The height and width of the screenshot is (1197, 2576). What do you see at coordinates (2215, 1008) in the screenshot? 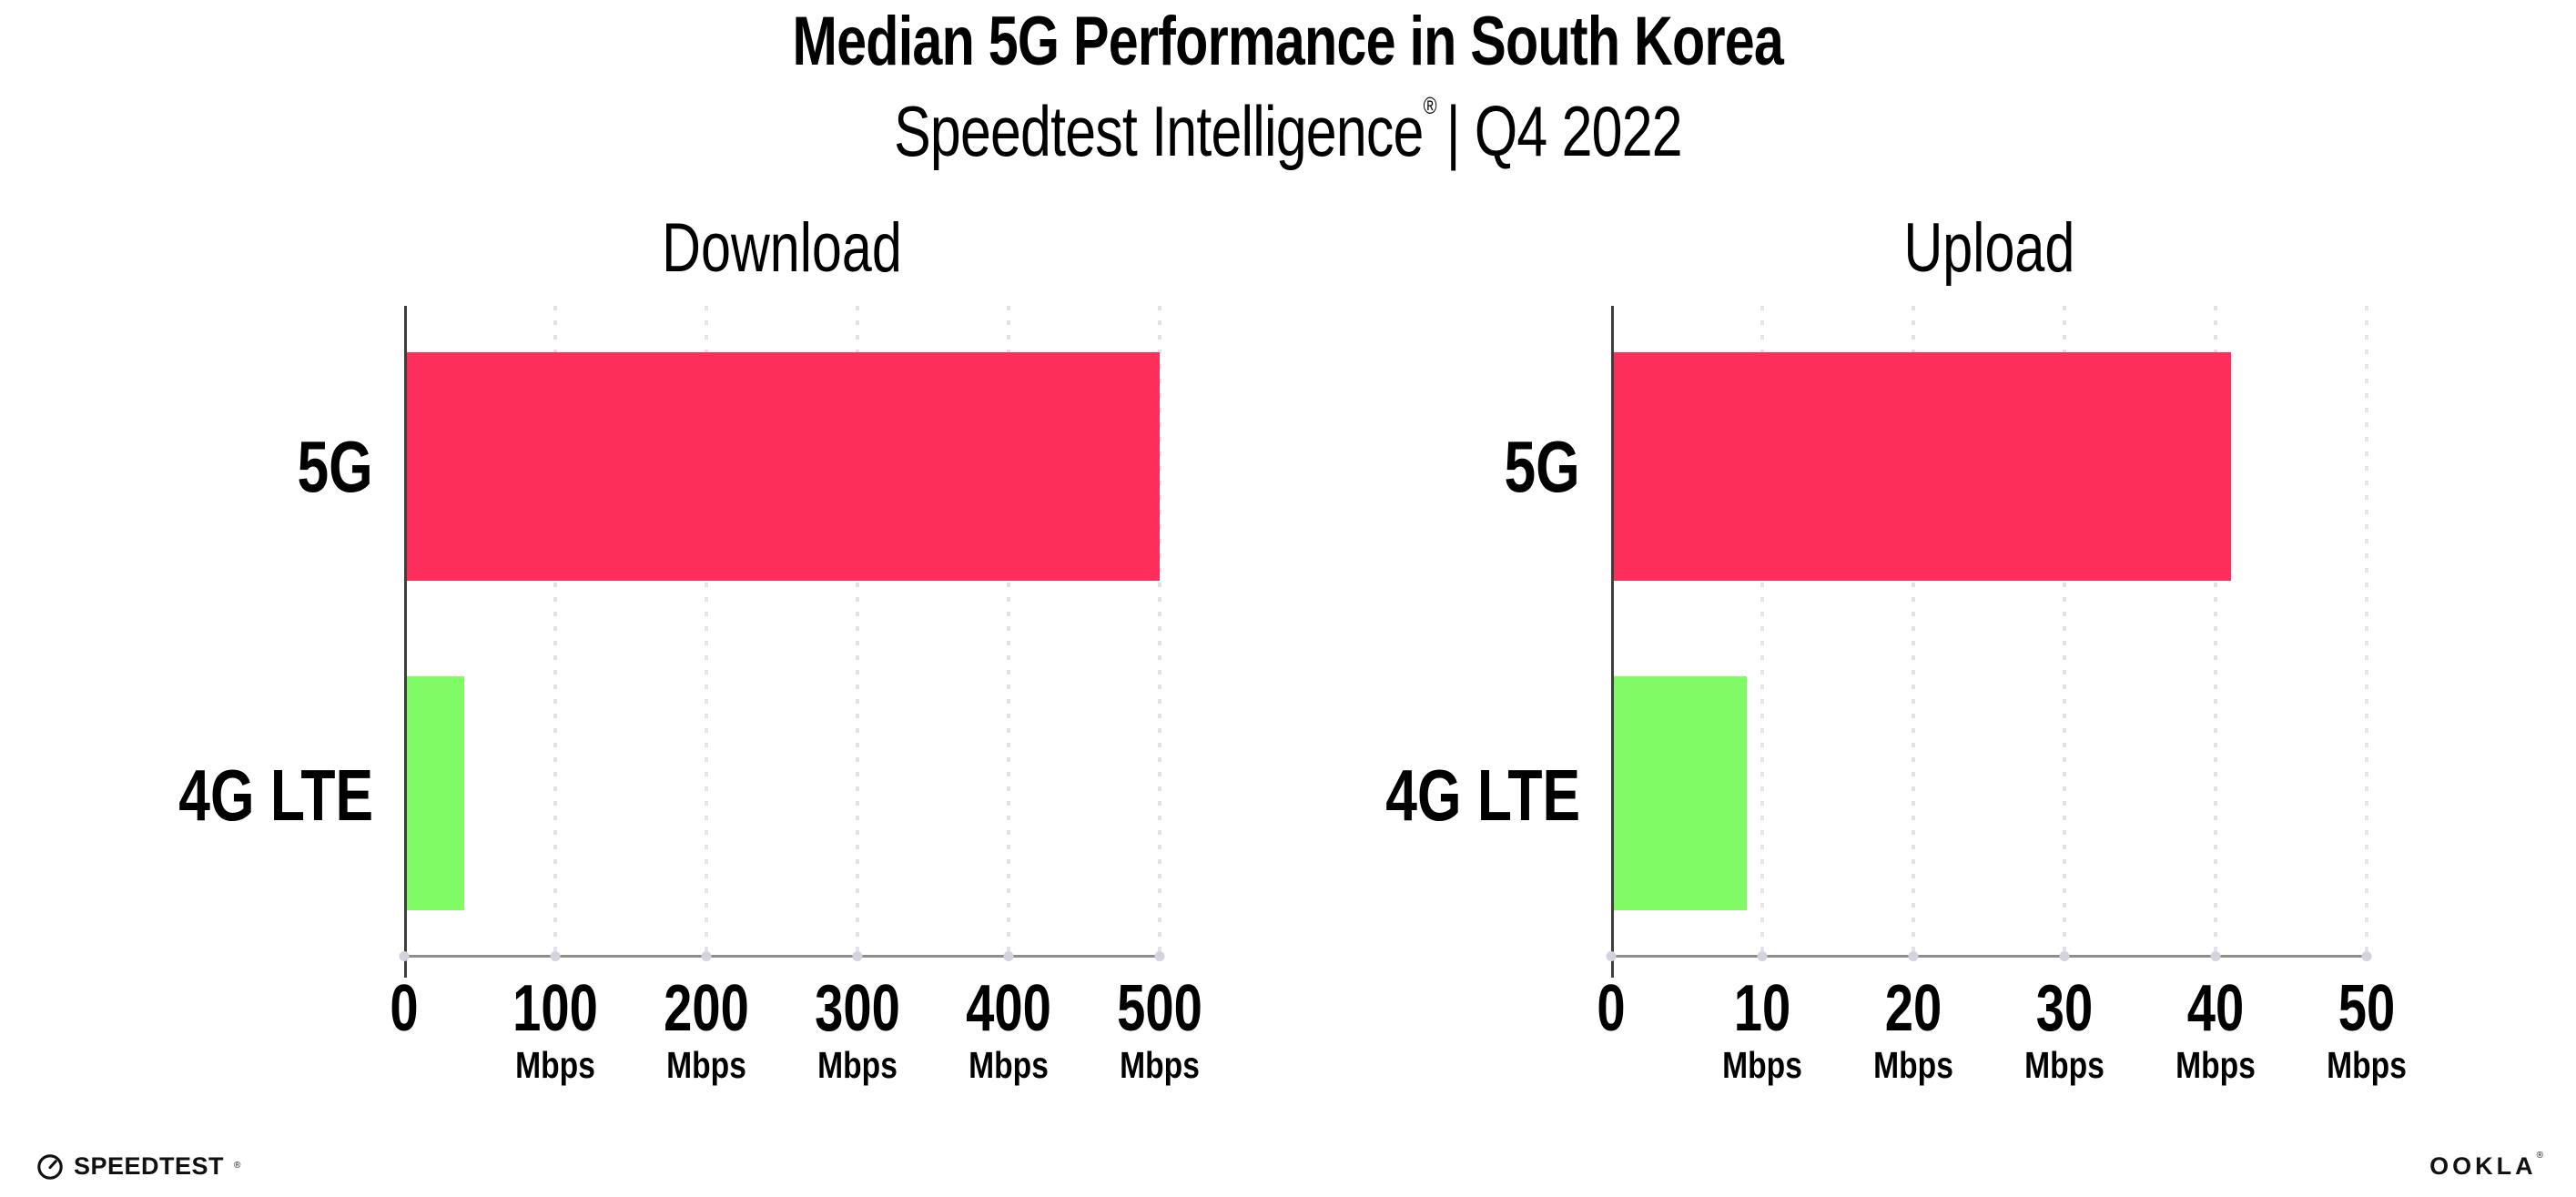
I see `x-tick-value: 40` at bounding box center [2215, 1008].